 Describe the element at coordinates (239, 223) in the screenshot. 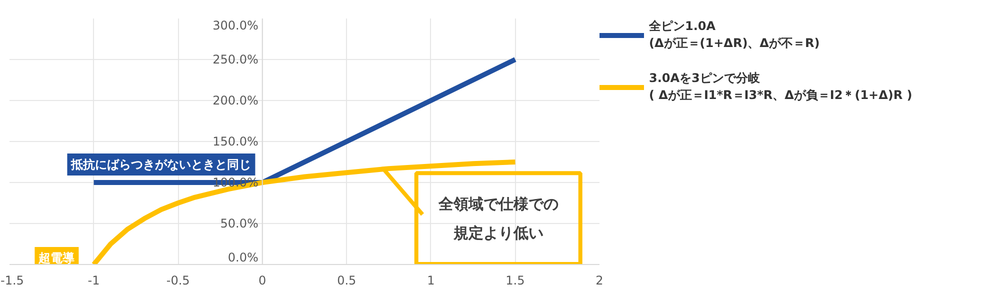

I see `y-tick-label: 50.0%` at that location.